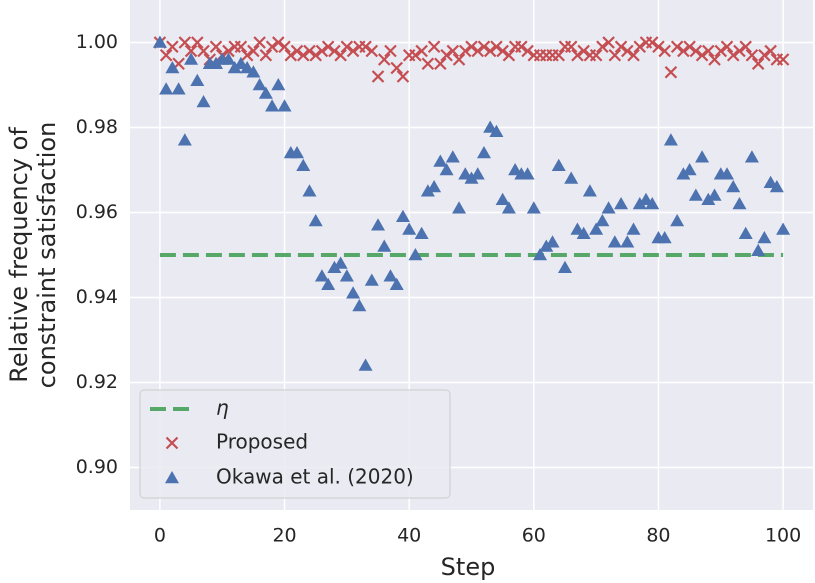 This screenshot has width=815, height=583. I want to click on x-tick-label: 80, so click(658, 536).